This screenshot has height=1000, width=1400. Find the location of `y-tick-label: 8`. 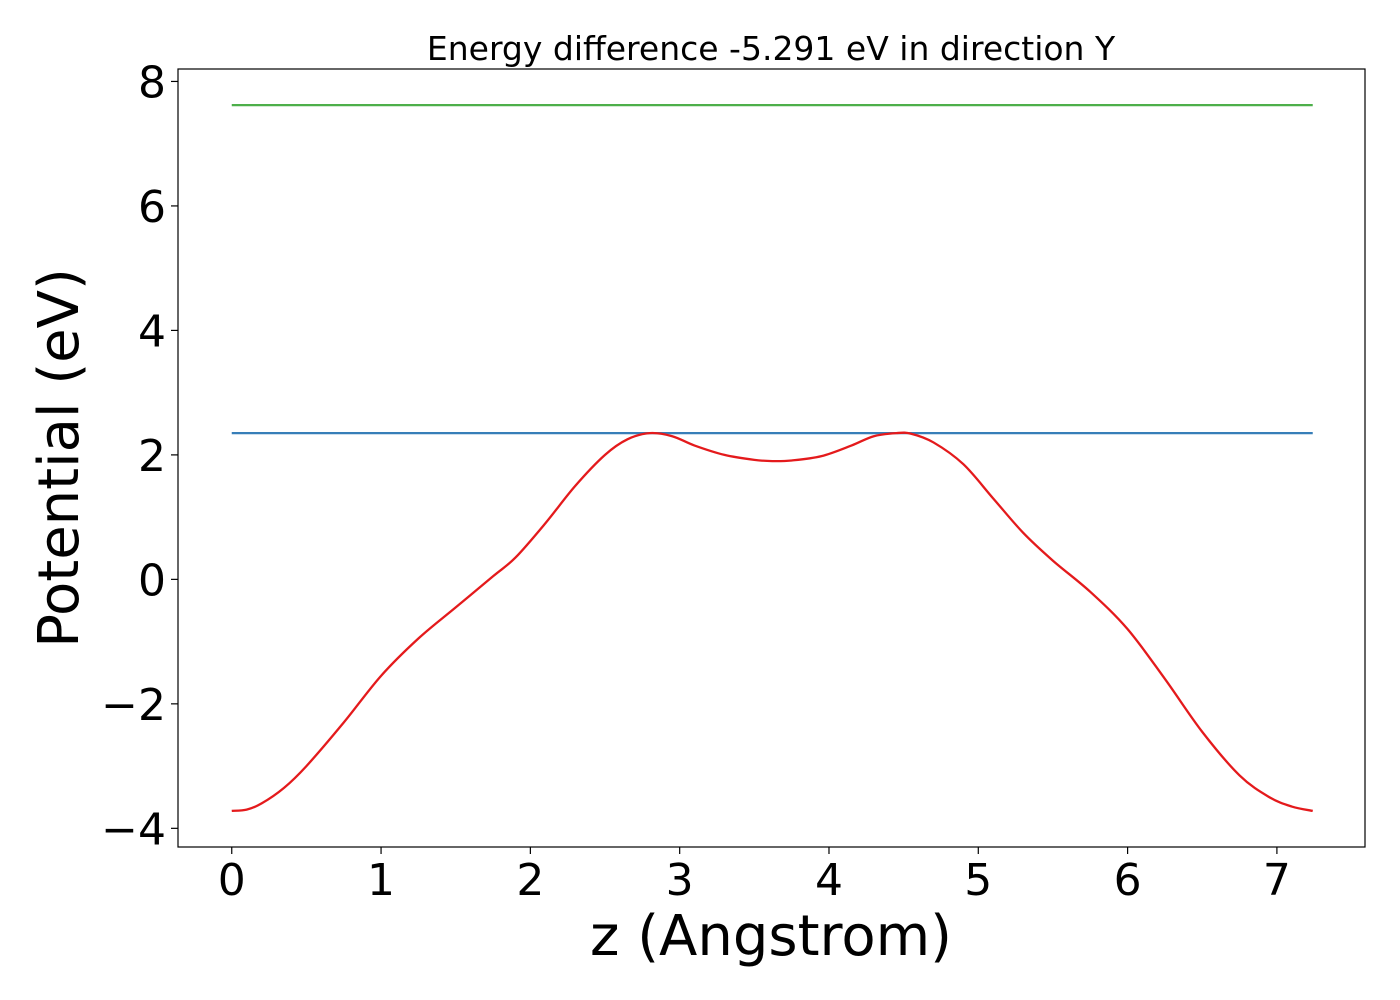

y-tick-label: 8 is located at coordinates (152, 82).